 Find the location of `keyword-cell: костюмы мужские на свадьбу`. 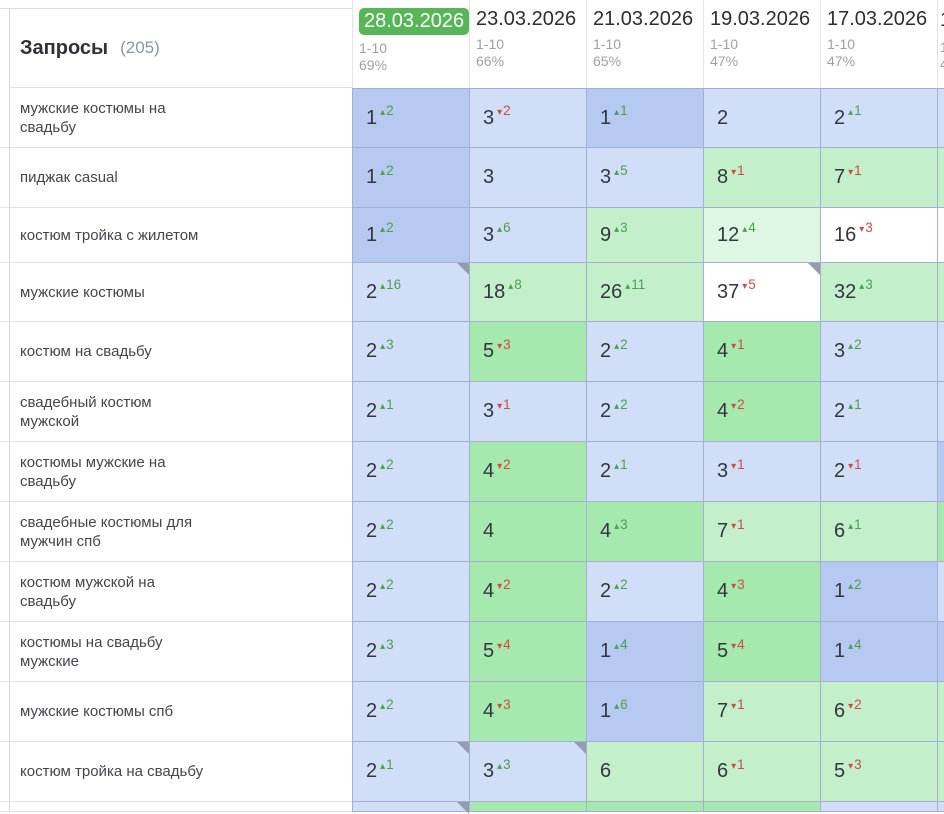

keyword-cell: костюмы мужские на свадьбу is located at coordinates (181, 472).